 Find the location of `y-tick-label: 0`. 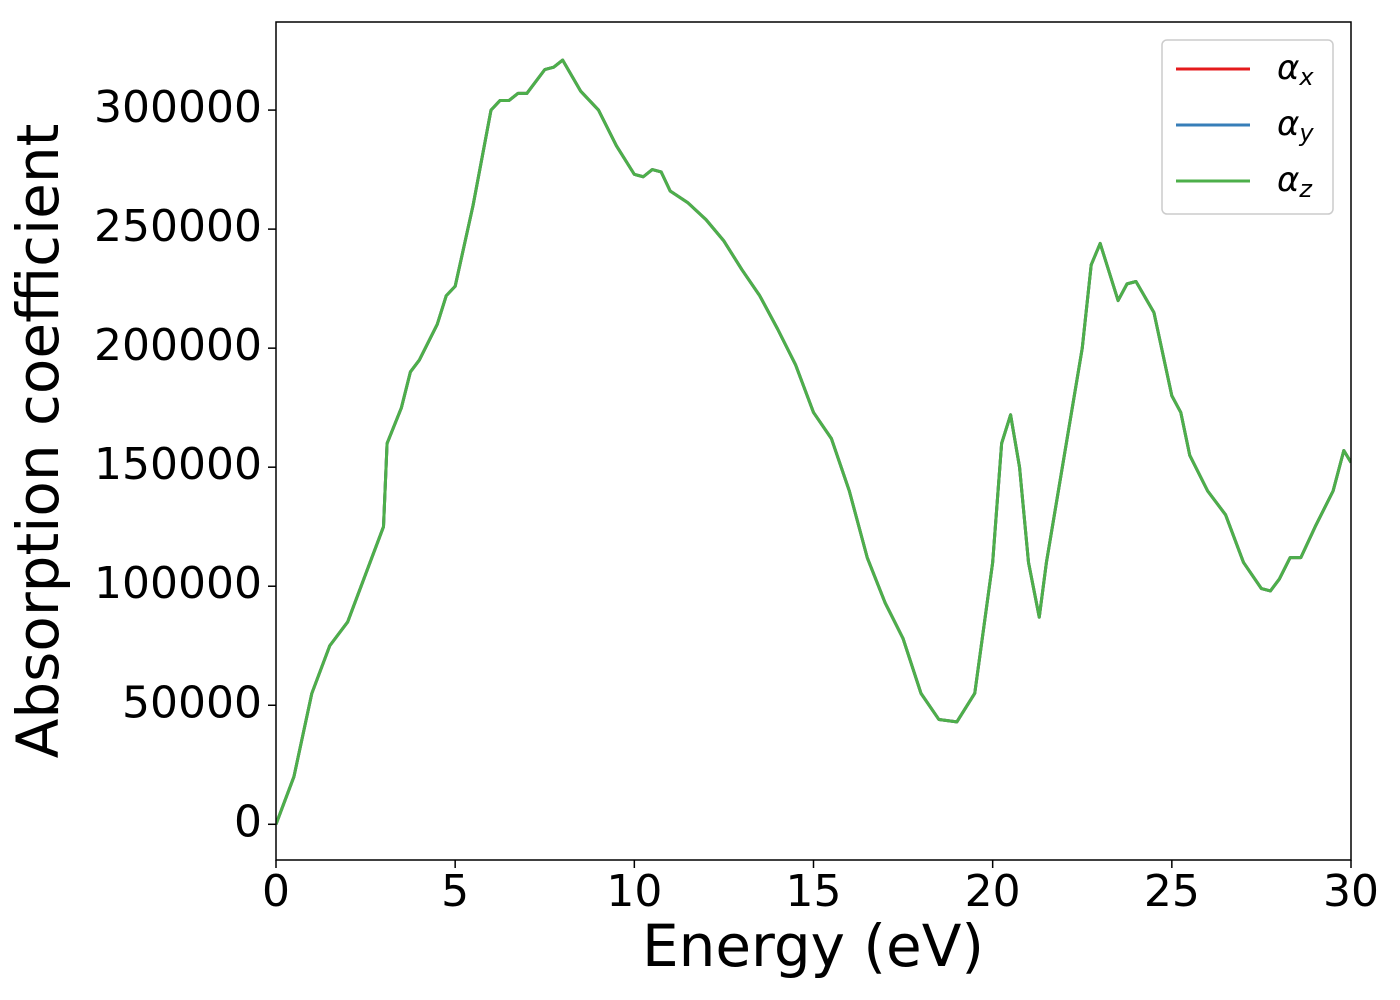

y-tick-label: 0 is located at coordinates (248, 821).